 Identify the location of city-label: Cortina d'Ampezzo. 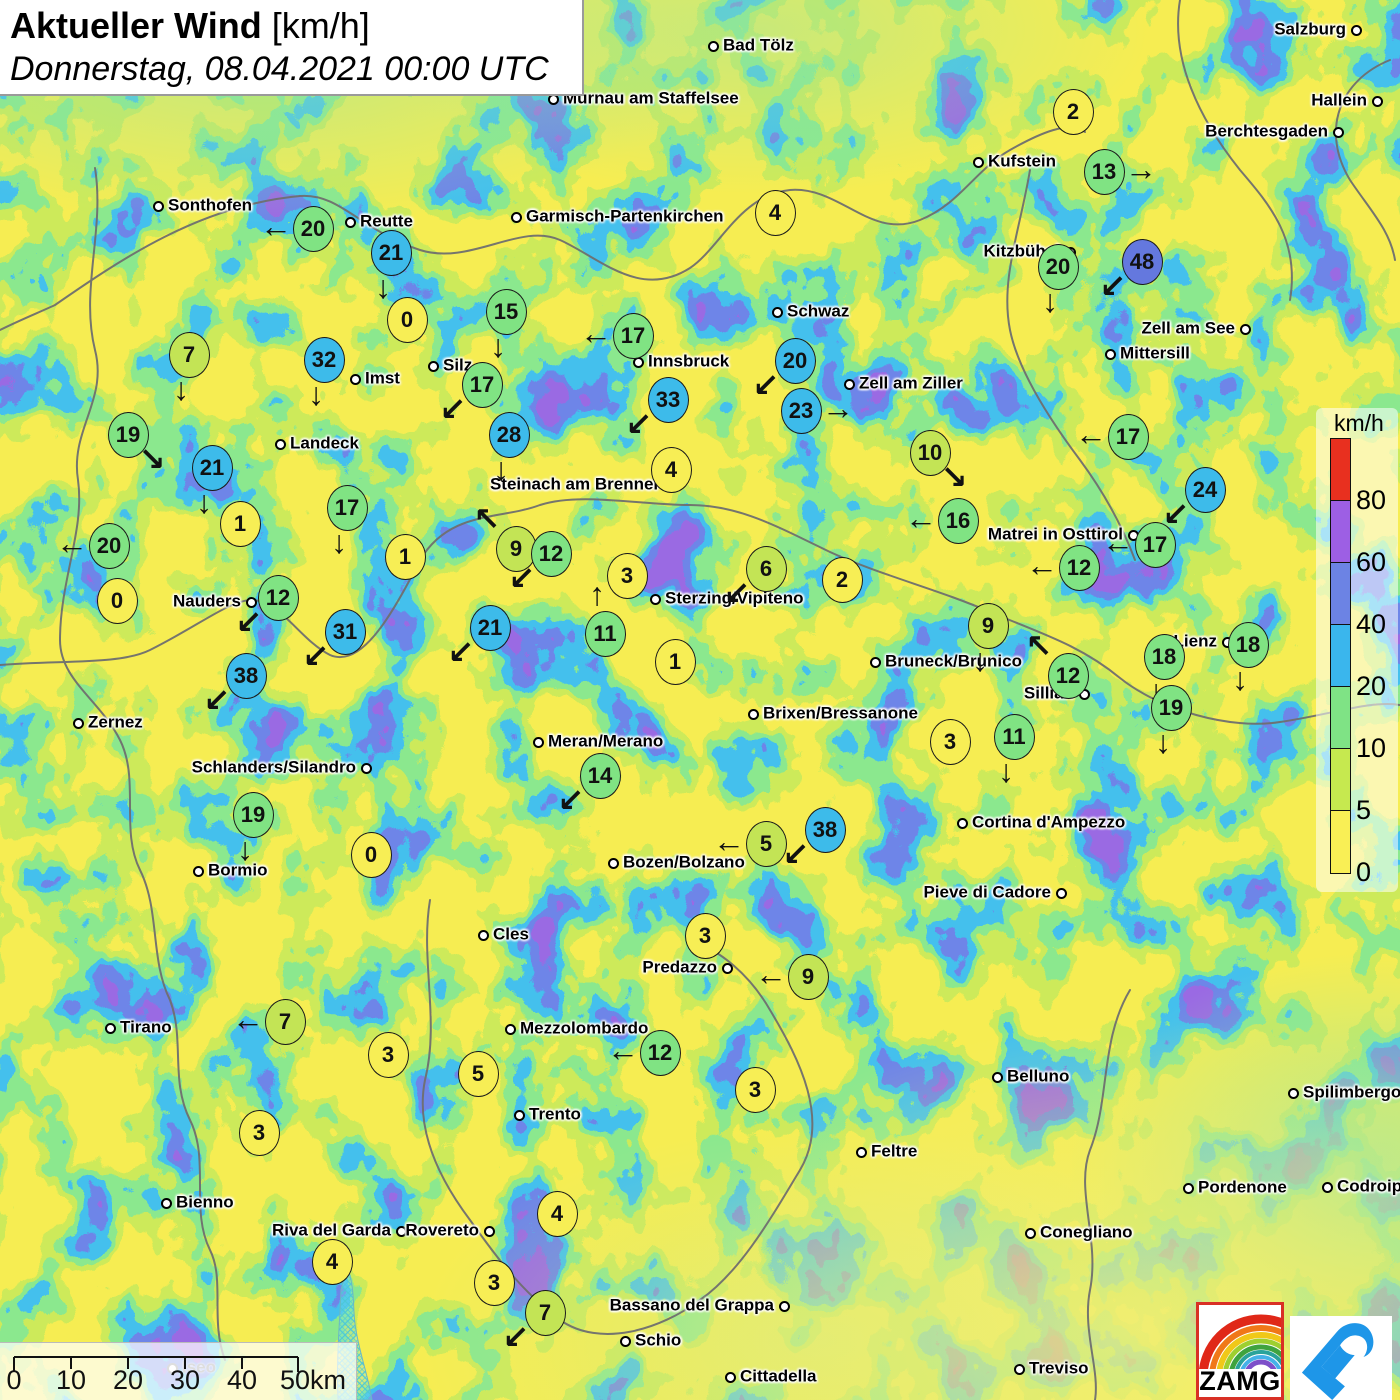
(1049, 822).